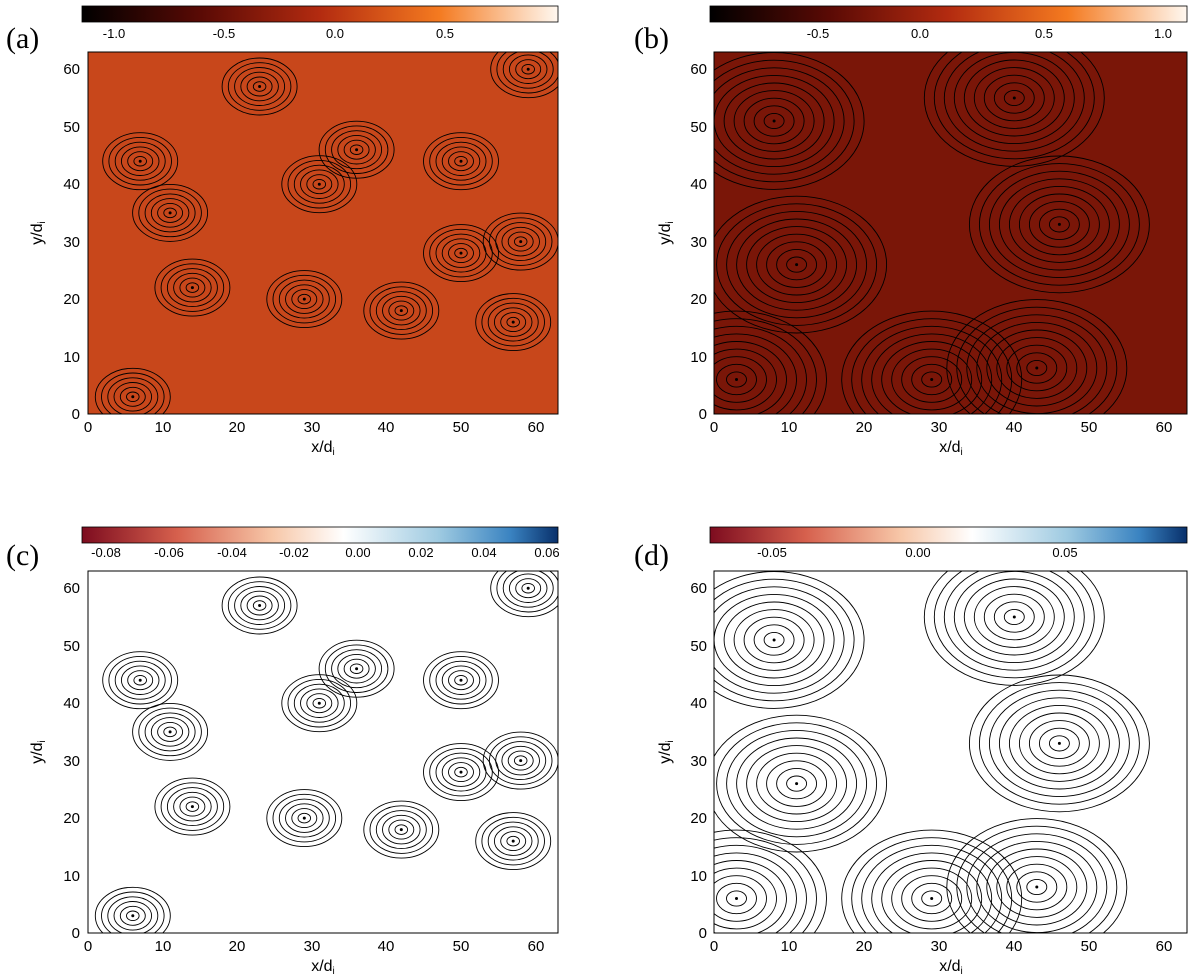 This screenshot has height=980, width=1200. Describe the element at coordinates (483, 552) in the screenshot. I see `colorbar-tick-label: 0.04` at that location.